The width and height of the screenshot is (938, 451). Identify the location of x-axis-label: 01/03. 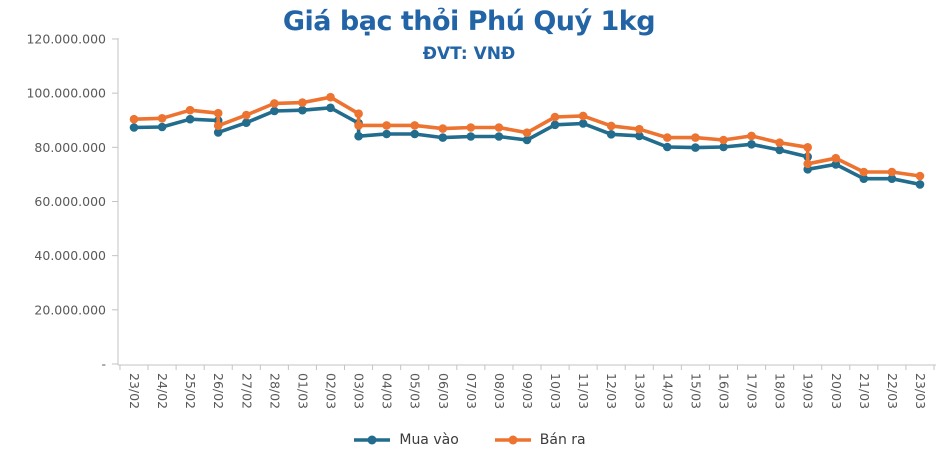
(302, 391).